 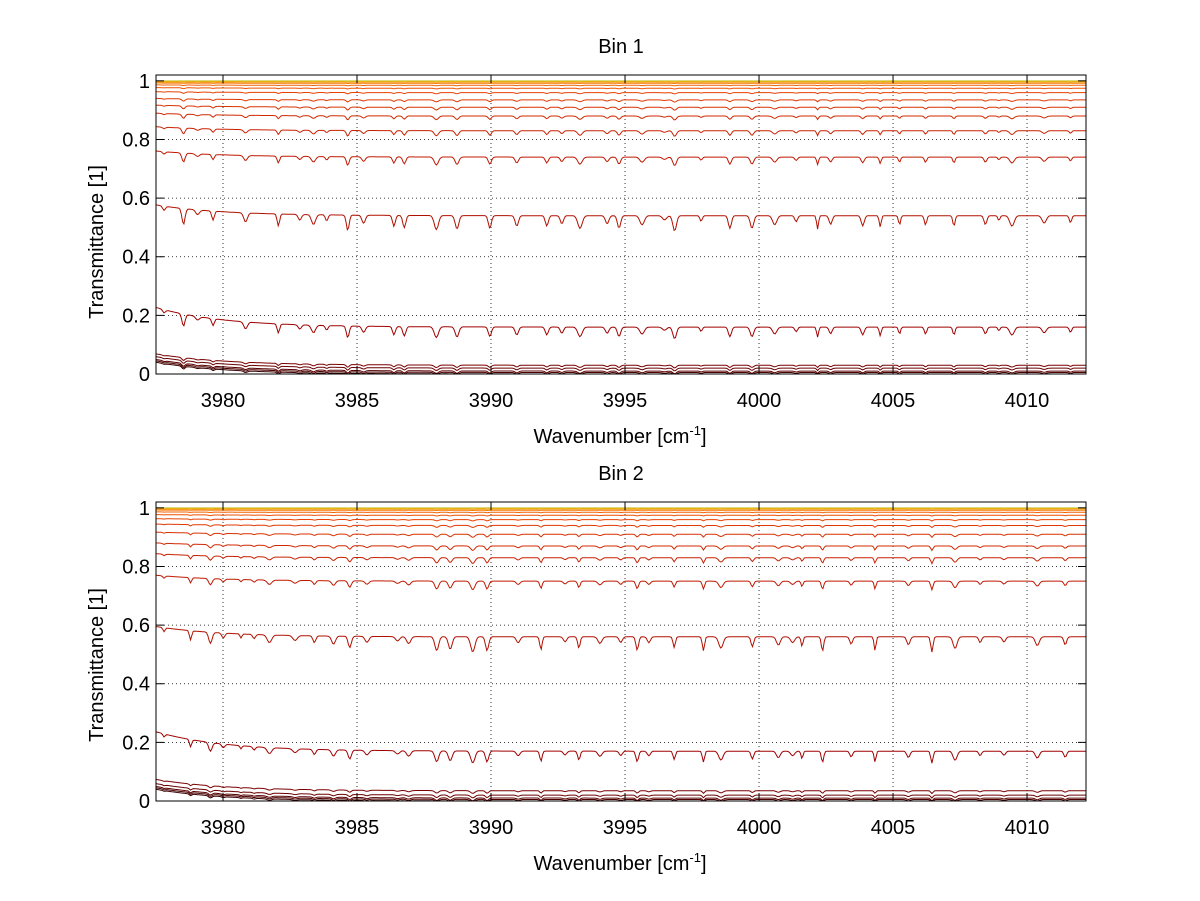 I want to click on chart-title: Bin 2, so click(x=621, y=474).